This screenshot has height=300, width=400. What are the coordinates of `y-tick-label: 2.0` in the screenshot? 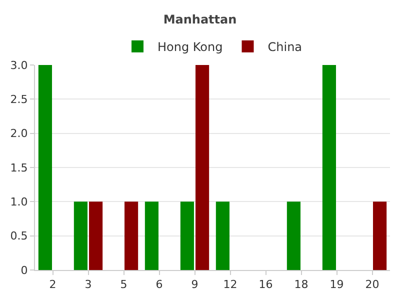 It's located at (19, 133).